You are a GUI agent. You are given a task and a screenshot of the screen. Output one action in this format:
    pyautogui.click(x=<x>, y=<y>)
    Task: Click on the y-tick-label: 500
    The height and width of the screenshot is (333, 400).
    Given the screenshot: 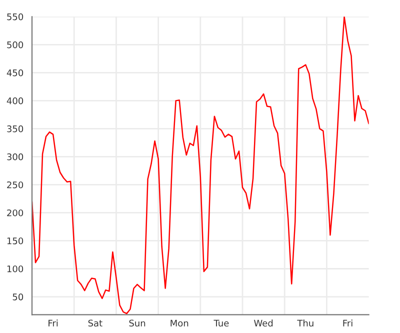 What is the action you would take?
    pyautogui.click(x=15, y=44)
    